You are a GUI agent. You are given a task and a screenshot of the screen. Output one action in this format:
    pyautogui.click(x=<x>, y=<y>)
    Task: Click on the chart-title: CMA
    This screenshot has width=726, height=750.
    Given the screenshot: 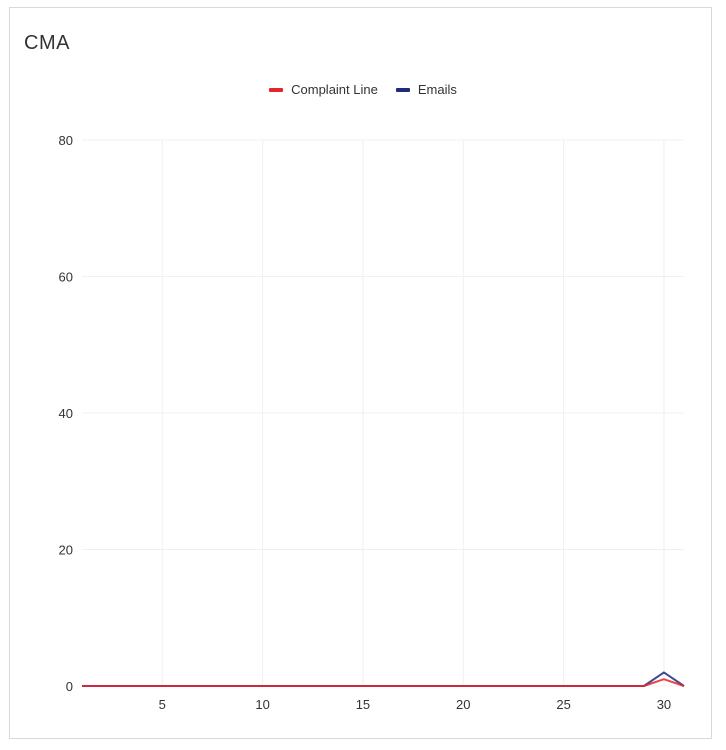 What is the action you would take?
    pyautogui.click(x=47, y=43)
    